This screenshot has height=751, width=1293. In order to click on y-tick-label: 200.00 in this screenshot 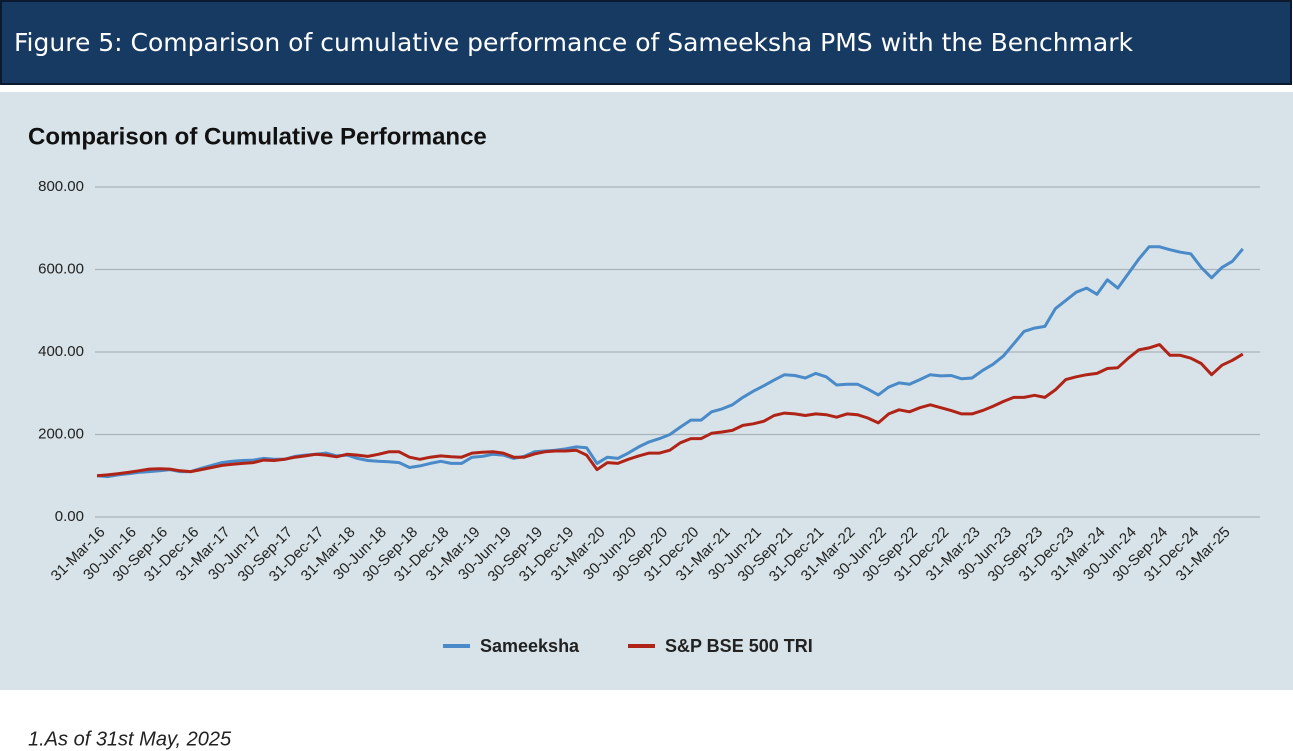, I will do `click(61, 433)`.